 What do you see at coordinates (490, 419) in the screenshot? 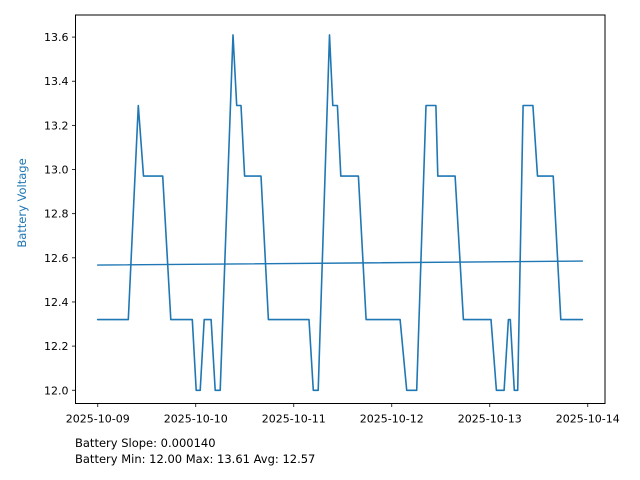
I see `x-tick-label: 2025-10-13` at bounding box center [490, 419].